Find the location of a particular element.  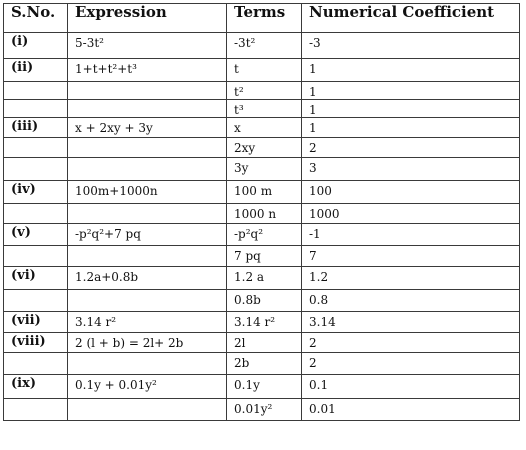

cell-coefficient: 3.14 is located at coordinates (410, 322).